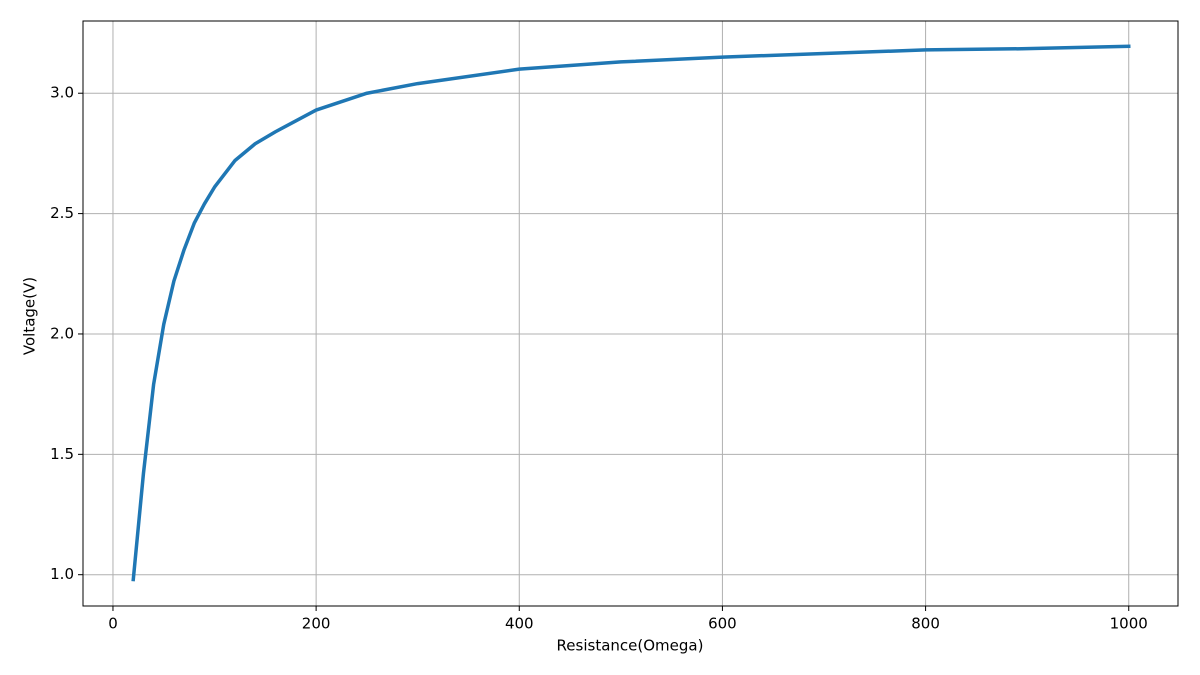  I want to click on x-tick-label: 400, so click(519, 624).